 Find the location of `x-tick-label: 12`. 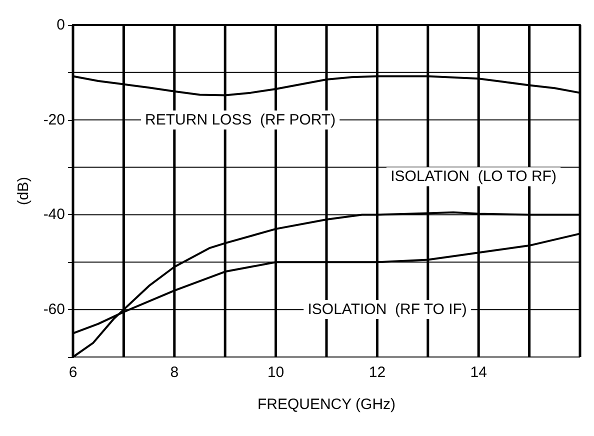

x-tick-label: 12 is located at coordinates (377, 372).